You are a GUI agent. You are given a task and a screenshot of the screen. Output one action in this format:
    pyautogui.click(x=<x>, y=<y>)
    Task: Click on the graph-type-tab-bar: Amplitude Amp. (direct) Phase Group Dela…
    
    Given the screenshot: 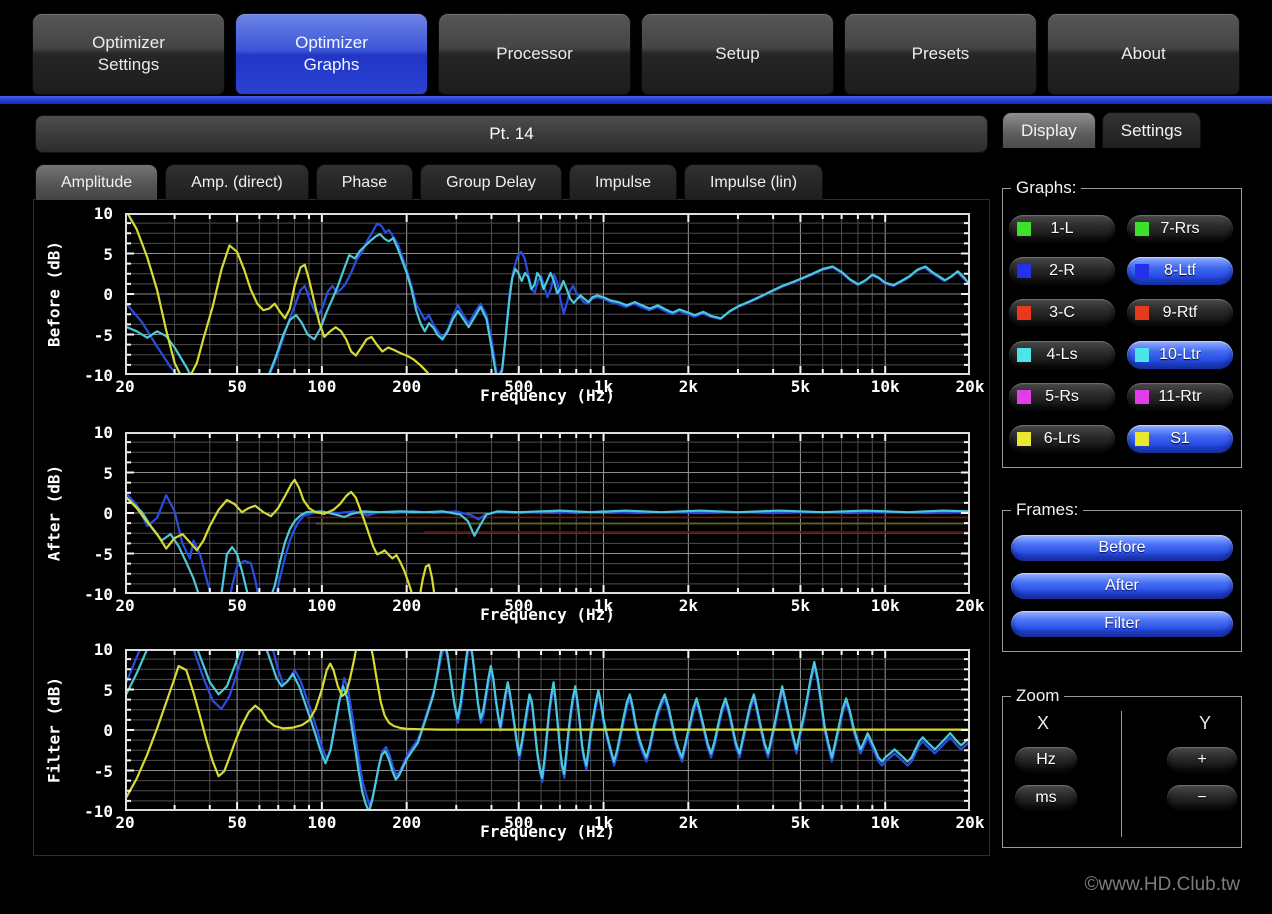 What is the action you would take?
    pyautogui.click(x=429, y=182)
    